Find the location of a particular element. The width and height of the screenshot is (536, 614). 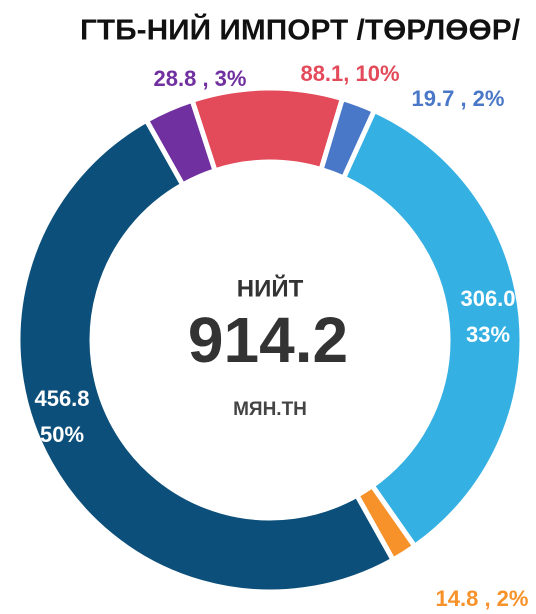

data-label: 456.8 50% is located at coordinates (61, 416).